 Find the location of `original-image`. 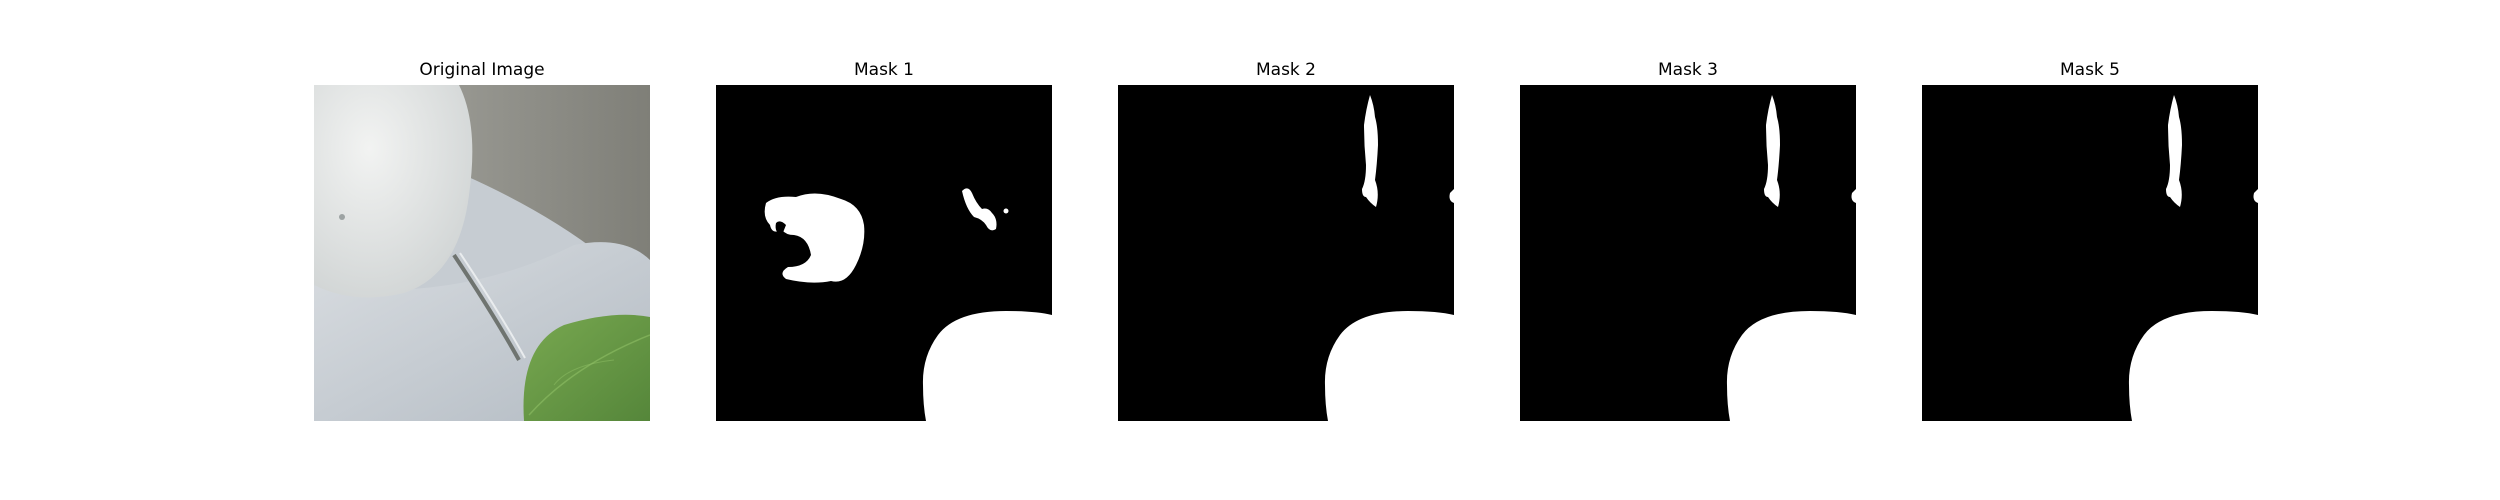

original-image is located at coordinates (482, 253).